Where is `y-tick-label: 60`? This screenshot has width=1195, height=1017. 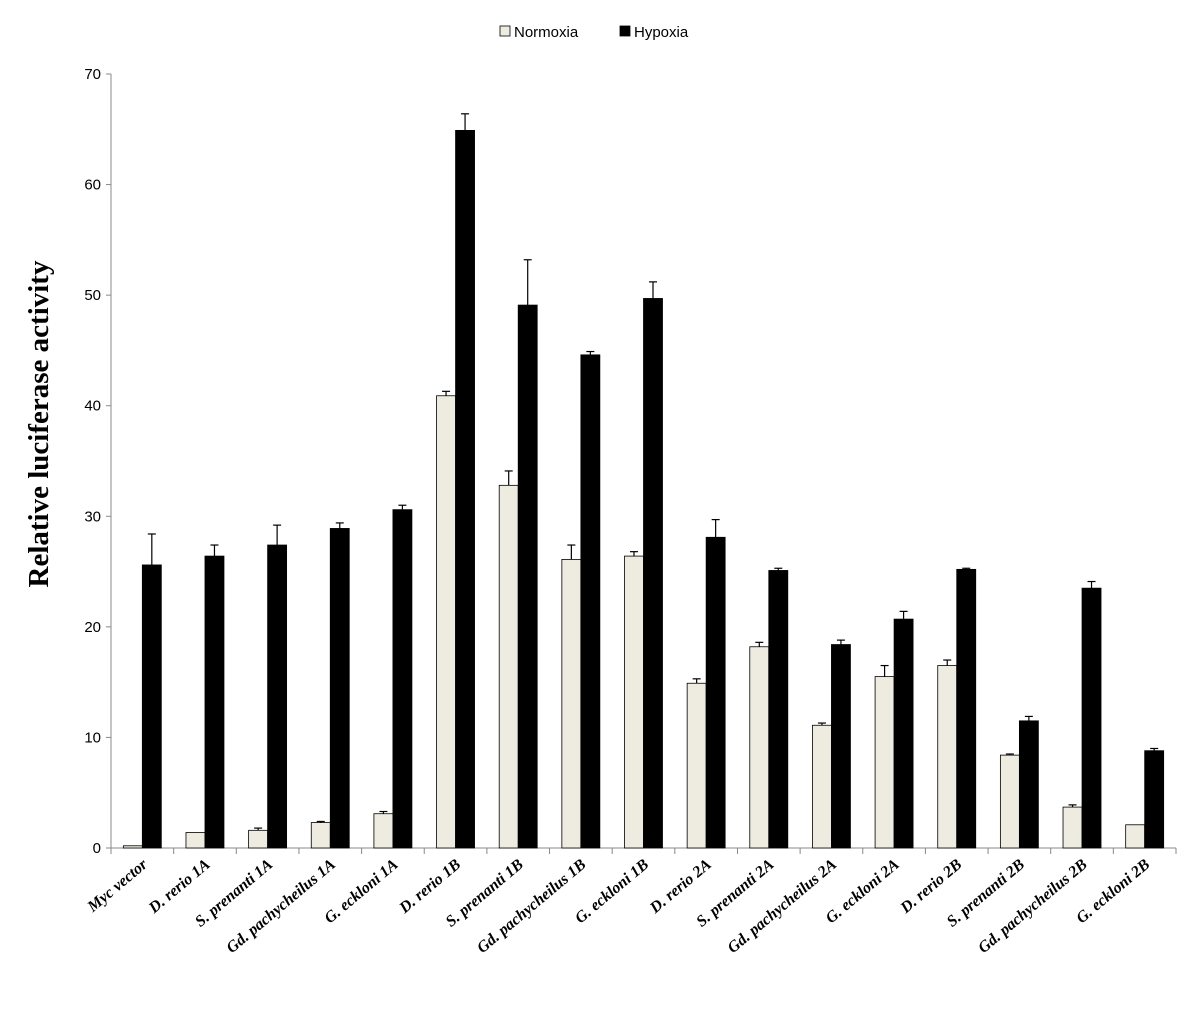
y-tick-label: 60 is located at coordinates (92, 185).